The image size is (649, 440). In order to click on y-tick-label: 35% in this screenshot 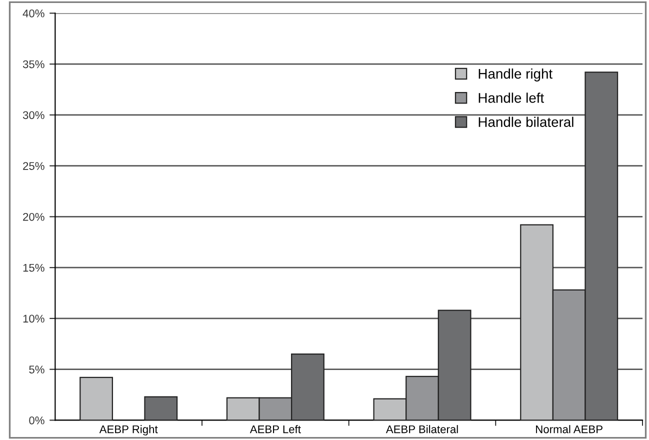, I will do `click(33, 64)`.